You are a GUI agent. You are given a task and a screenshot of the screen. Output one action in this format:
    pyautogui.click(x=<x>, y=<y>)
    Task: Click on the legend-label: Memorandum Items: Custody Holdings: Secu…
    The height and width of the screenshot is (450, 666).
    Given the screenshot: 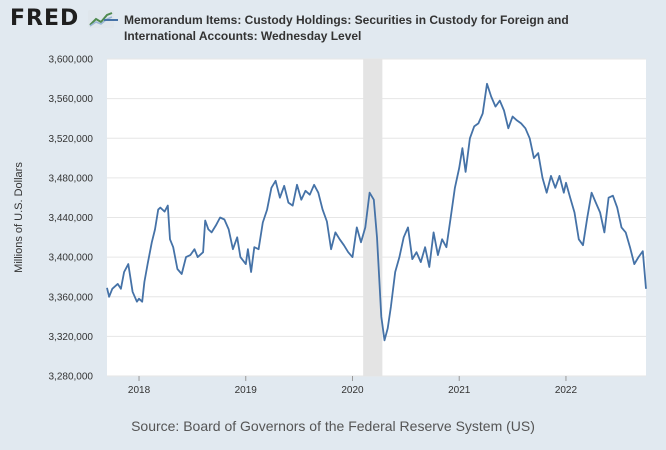 What is the action you would take?
    pyautogui.click(x=346, y=28)
    